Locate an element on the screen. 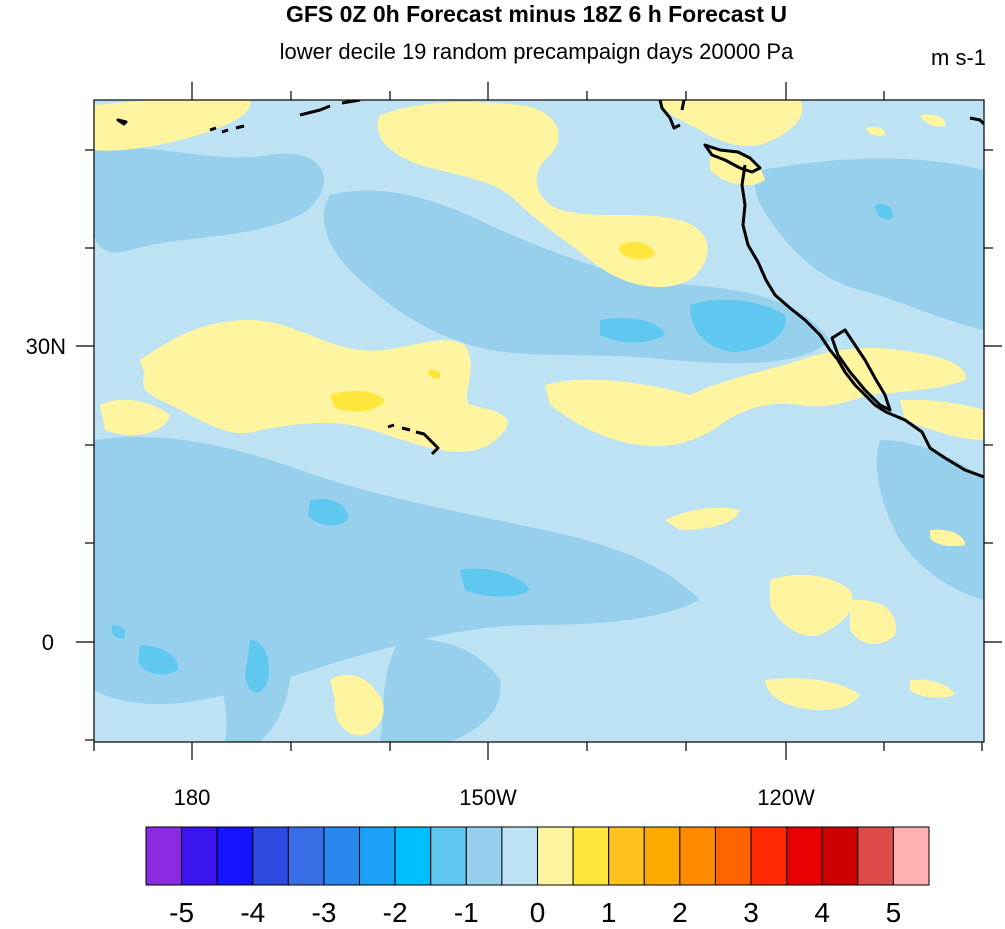 This screenshot has height=929, width=1005. colorbar-label: 2 is located at coordinates (680, 912).